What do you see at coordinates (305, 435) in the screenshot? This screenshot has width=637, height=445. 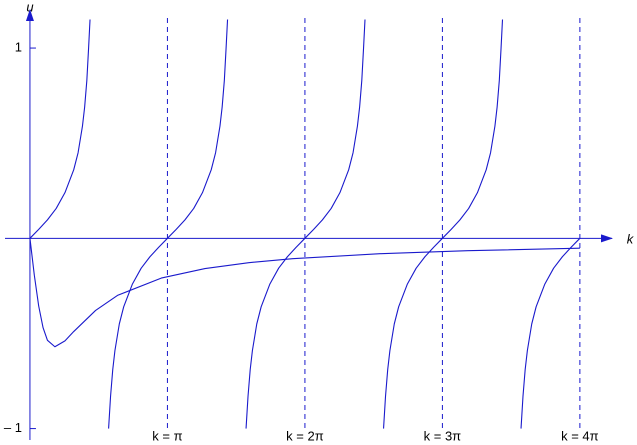 I see `x-tick-label: k = 2π` at bounding box center [305, 435].